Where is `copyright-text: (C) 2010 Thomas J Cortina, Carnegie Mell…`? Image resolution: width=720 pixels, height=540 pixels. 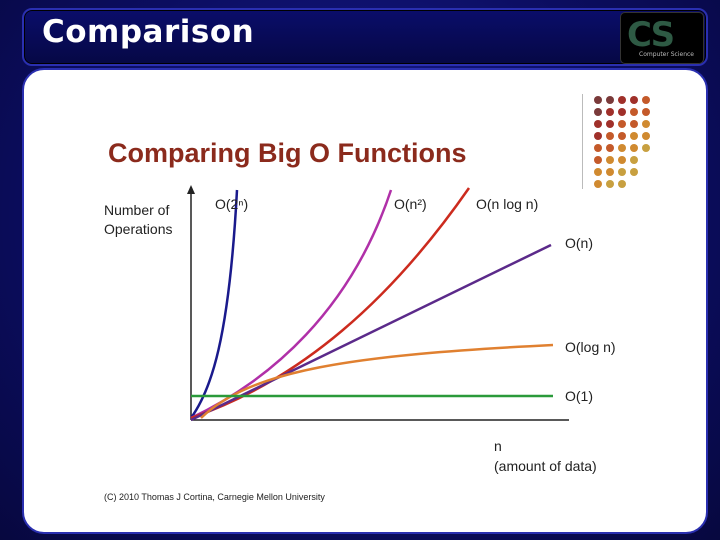
copyright-text: (C) 2010 Thomas J Cortina, Carnegie Mell… is located at coordinates (214, 497).